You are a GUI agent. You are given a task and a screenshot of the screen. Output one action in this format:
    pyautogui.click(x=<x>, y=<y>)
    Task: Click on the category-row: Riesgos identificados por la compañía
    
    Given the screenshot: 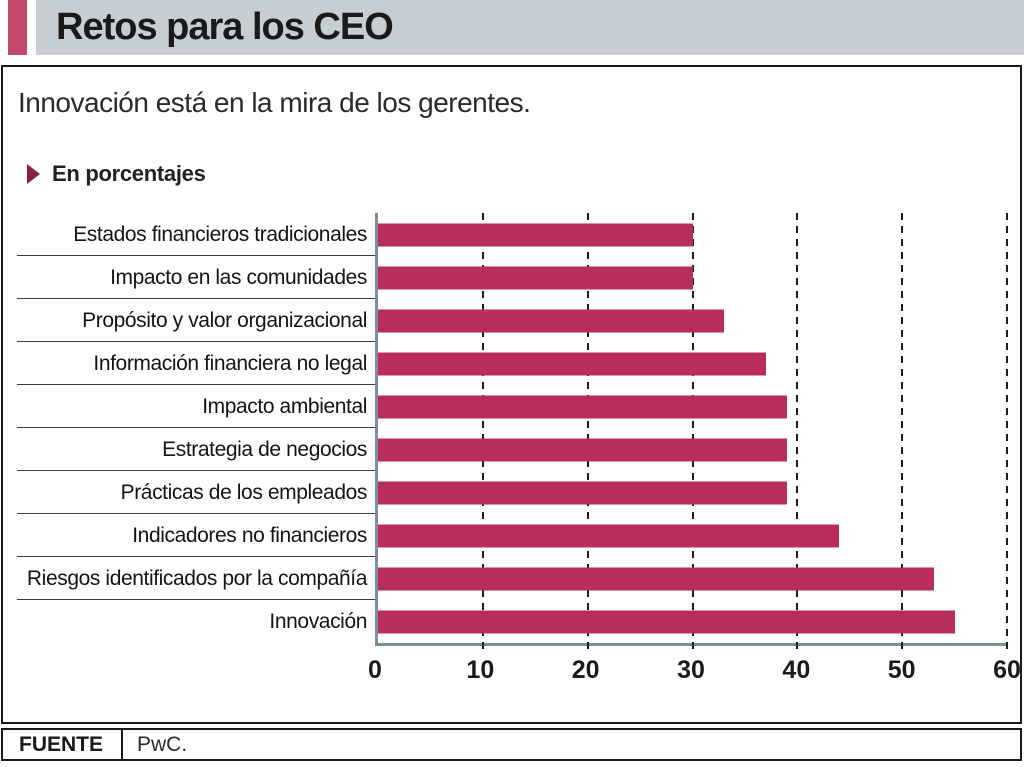 What is the action you would take?
    pyautogui.click(x=189, y=578)
    